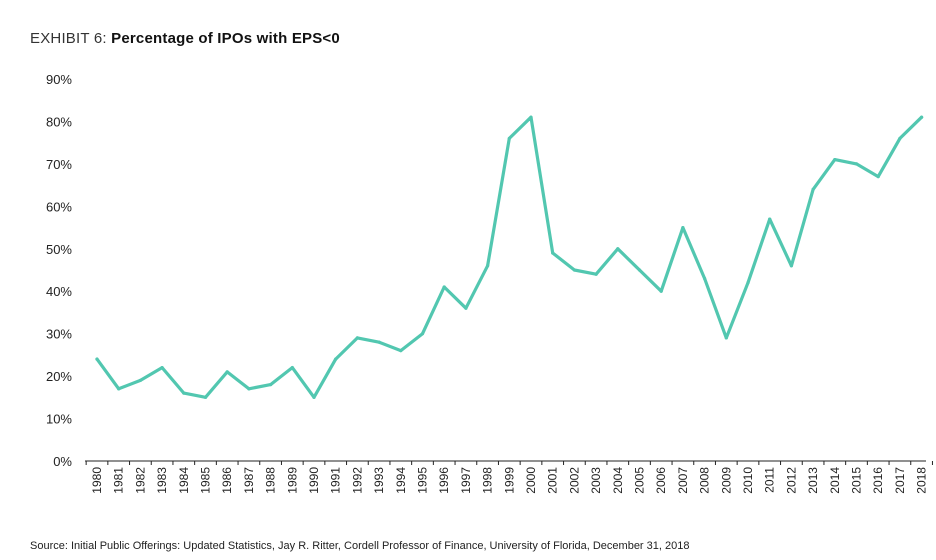 The width and height of the screenshot is (936, 560). What do you see at coordinates (59, 334) in the screenshot?
I see `y-tick-label: 30%` at bounding box center [59, 334].